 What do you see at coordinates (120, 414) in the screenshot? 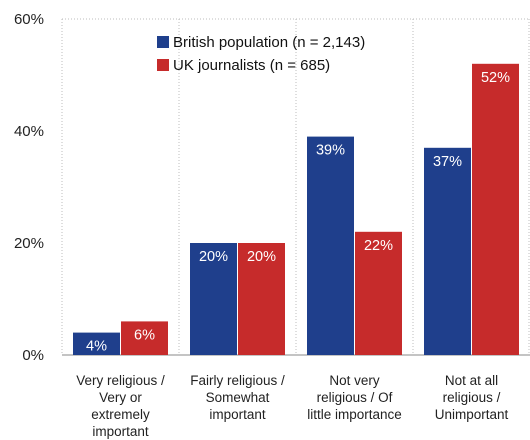
I see `category-label-line: extremely` at bounding box center [120, 414].